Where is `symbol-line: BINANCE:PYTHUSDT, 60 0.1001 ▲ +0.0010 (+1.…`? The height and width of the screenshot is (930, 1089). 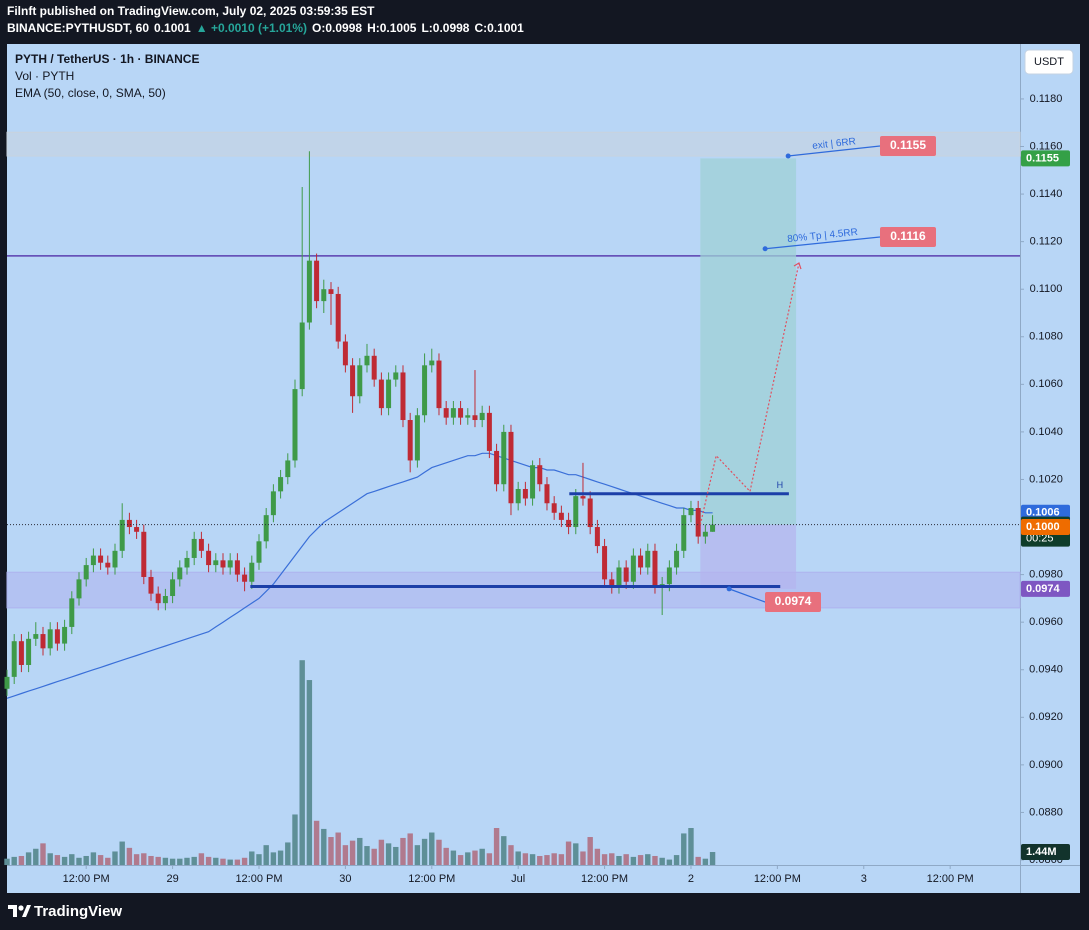
symbol-line: BINANCE:PYTHUSDT, 60 0.1001 ▲ +0.0010 (+1.… is located at coordinates (265, 28).